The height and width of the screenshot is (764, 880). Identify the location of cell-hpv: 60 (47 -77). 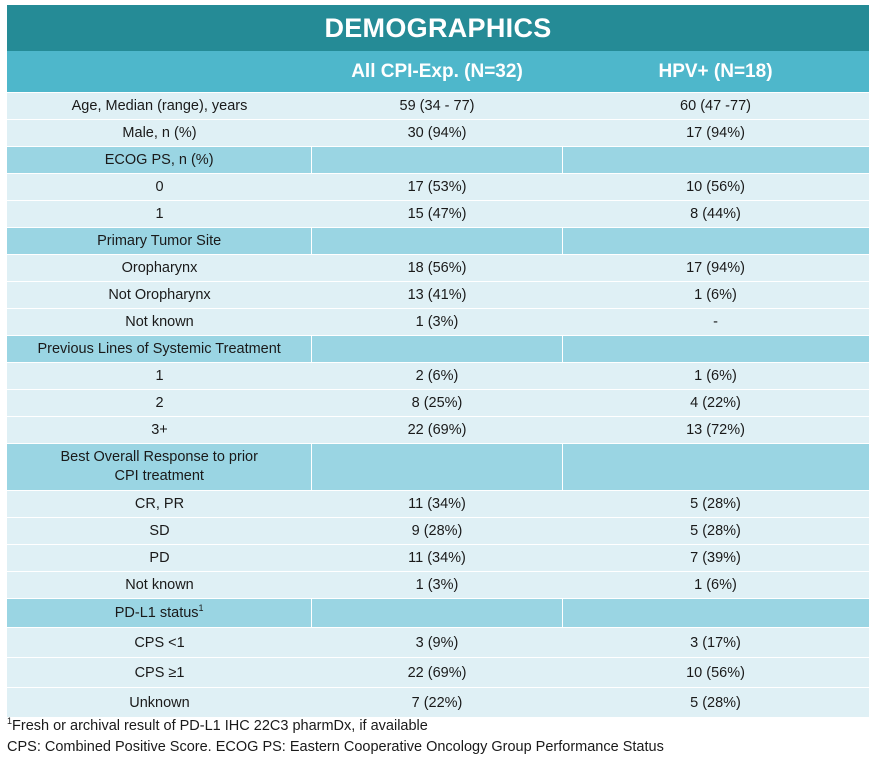
(715, 106).